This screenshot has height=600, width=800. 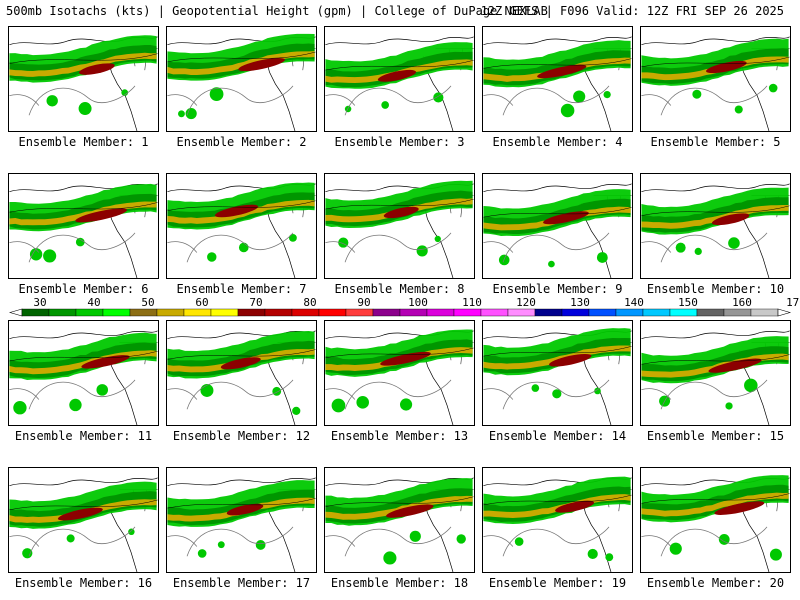 I want to click on colorbar-tick-label: 30, so click(x=40, y=302).